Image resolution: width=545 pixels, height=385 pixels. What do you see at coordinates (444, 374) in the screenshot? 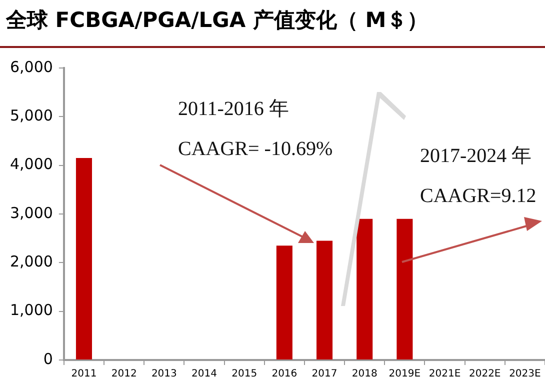
I see `x-tick-label: 2021E` at bounding box center [444, 374].